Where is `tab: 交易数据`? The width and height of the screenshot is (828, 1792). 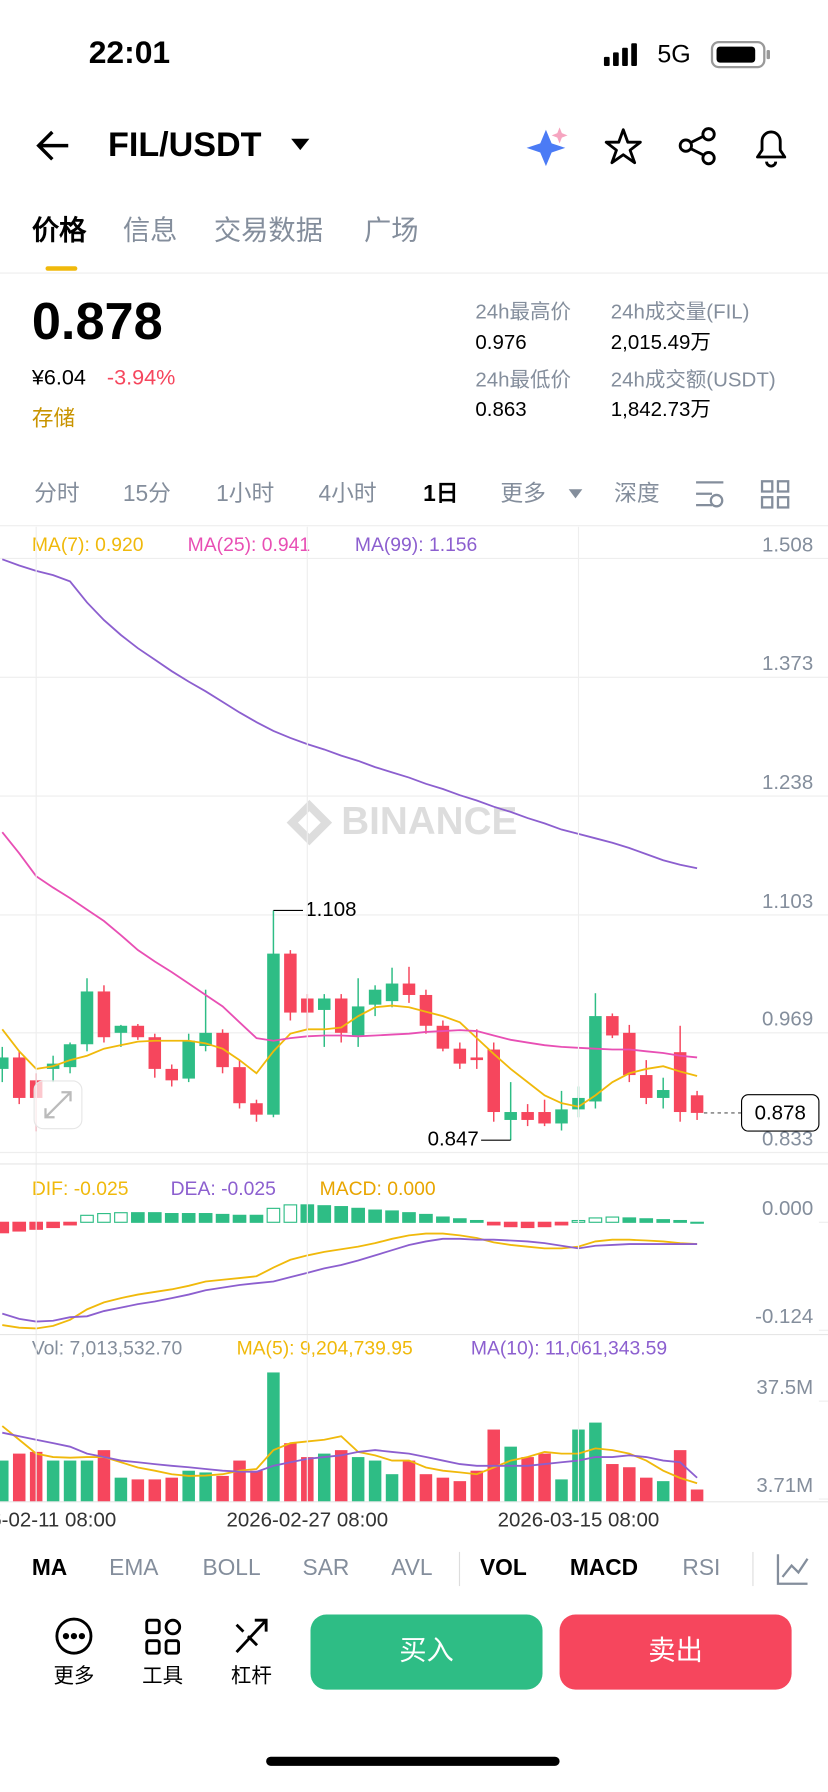 tab: 交易数据 is located at coordinates (268, 229).